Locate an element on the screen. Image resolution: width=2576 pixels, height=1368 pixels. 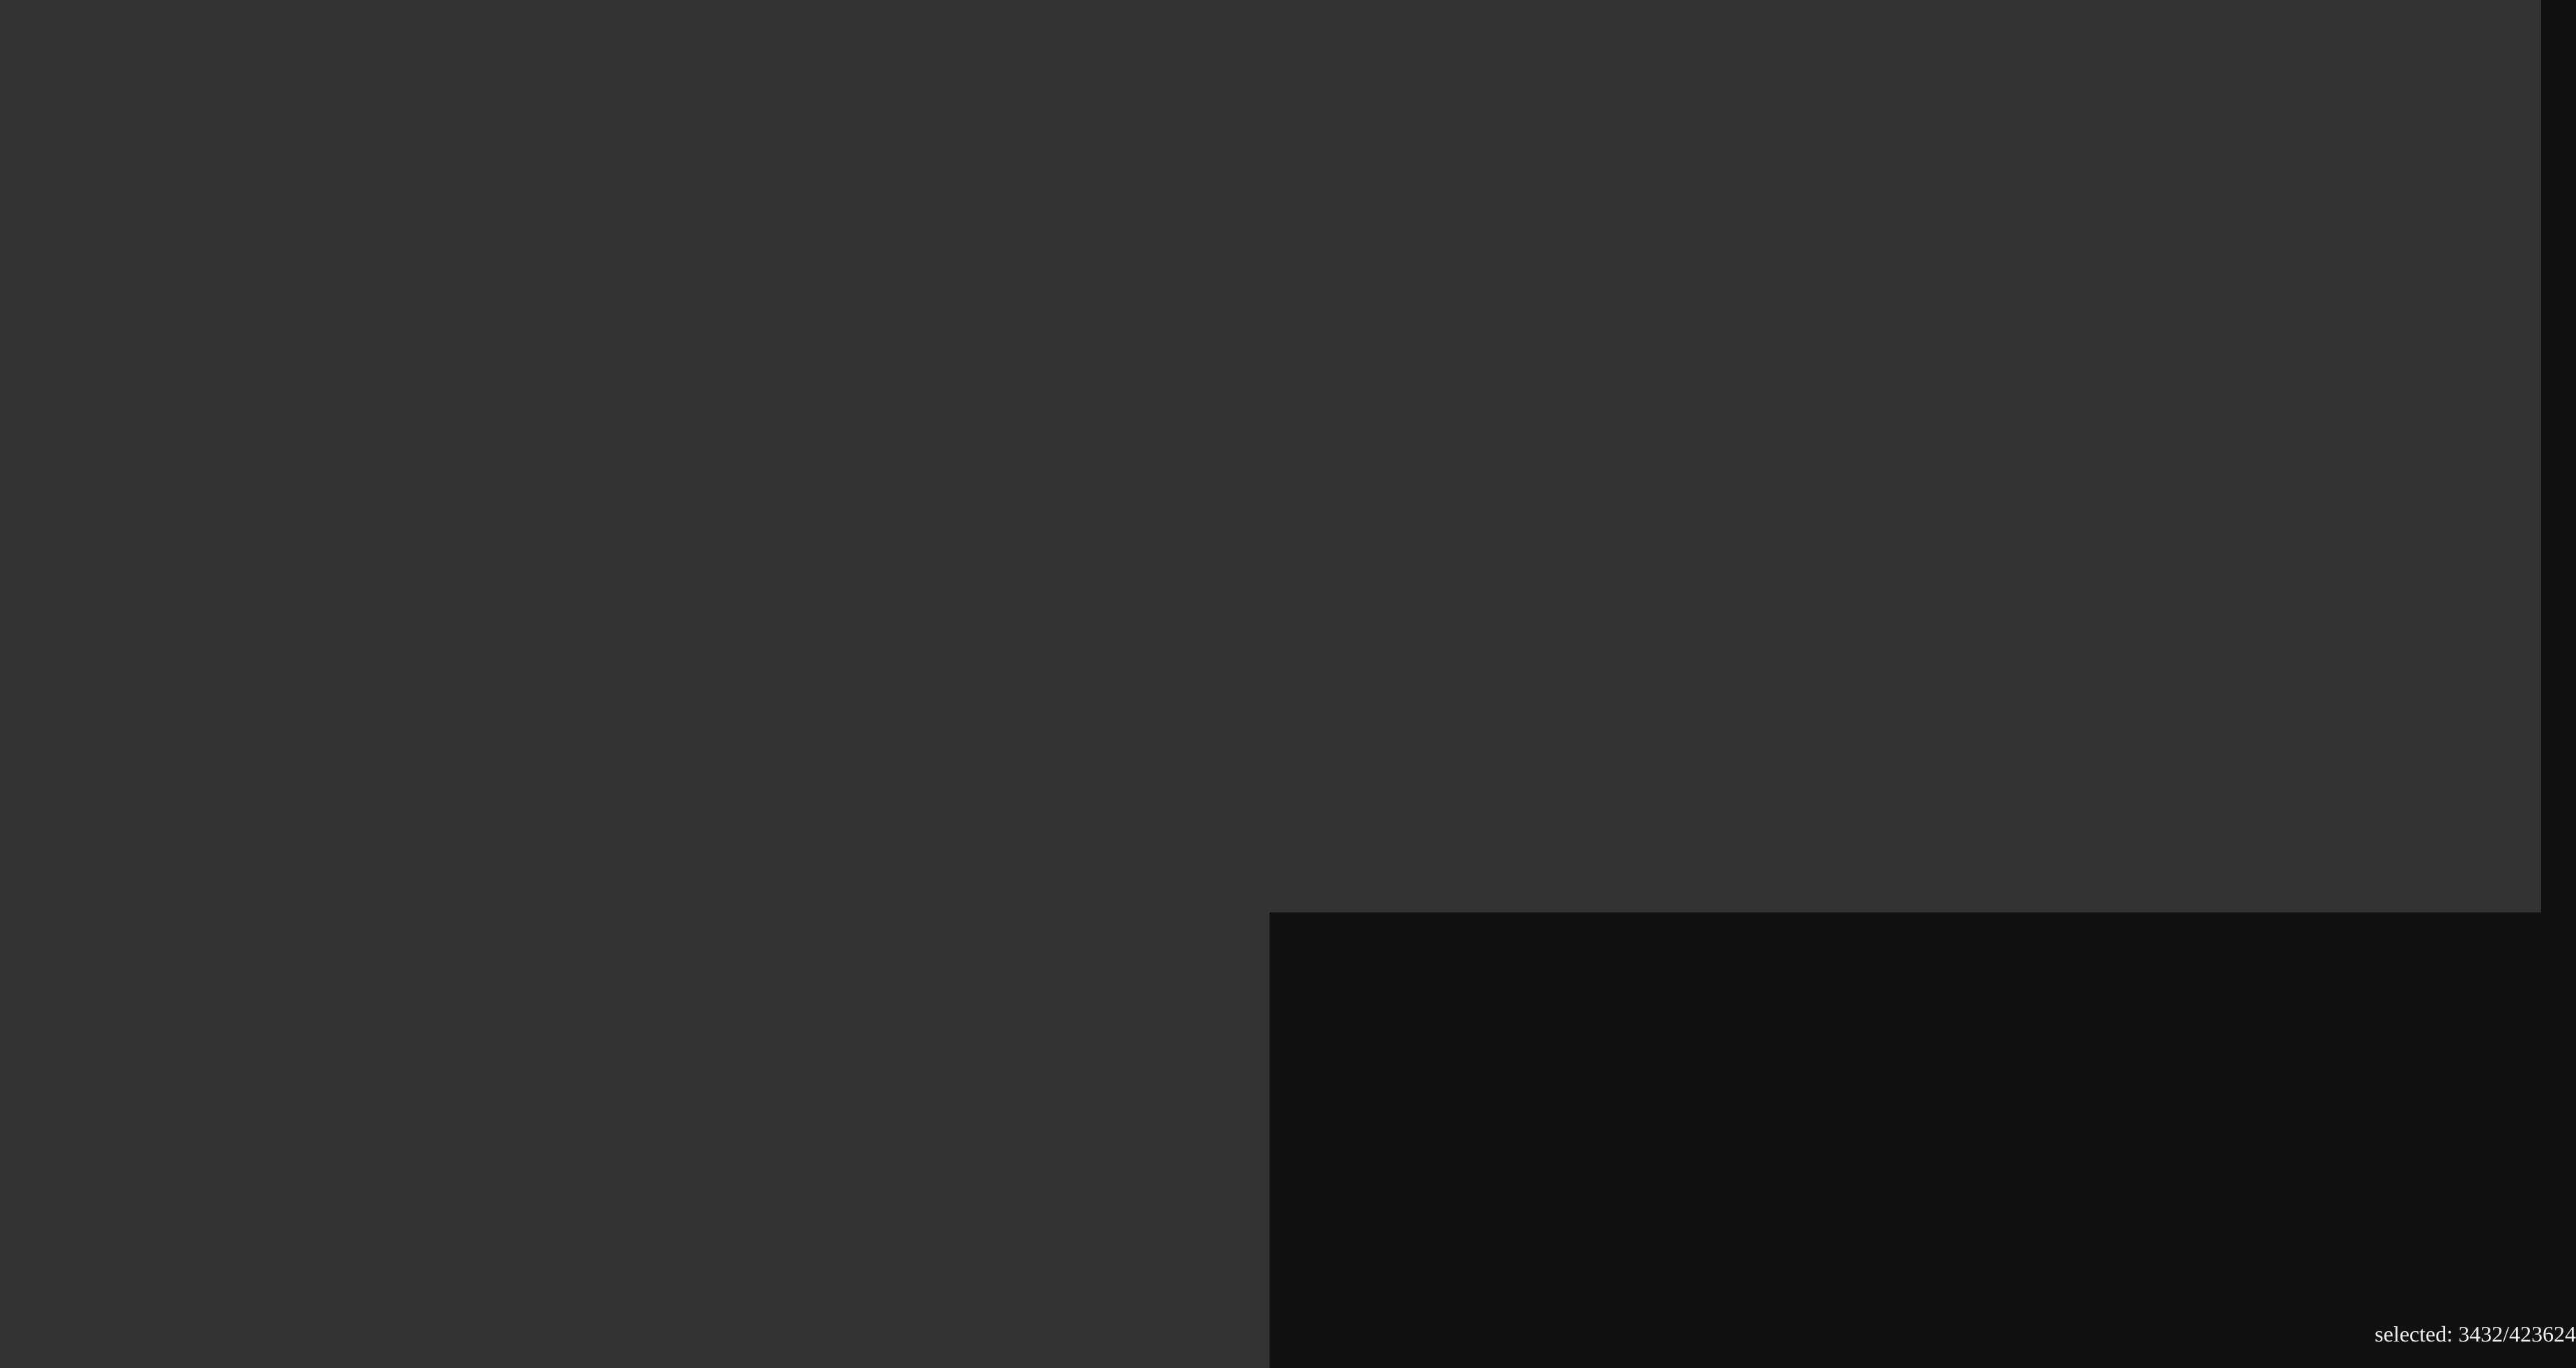
scatter-r1c4 is located at coordinates (2222, 228).